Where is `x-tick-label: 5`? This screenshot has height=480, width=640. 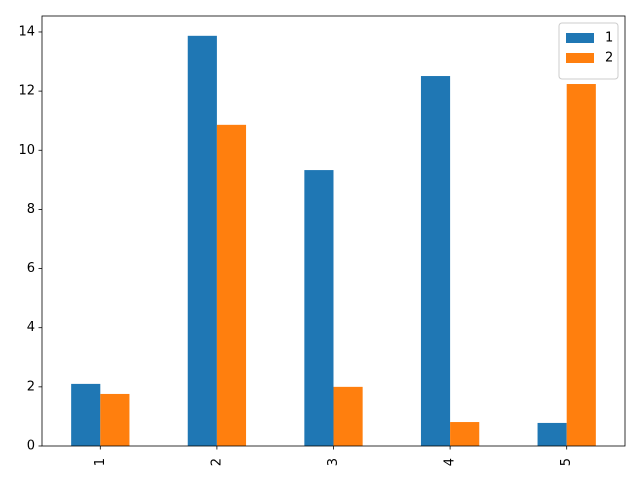 x-tick-label: 5 is located at coordinates (566, 462).